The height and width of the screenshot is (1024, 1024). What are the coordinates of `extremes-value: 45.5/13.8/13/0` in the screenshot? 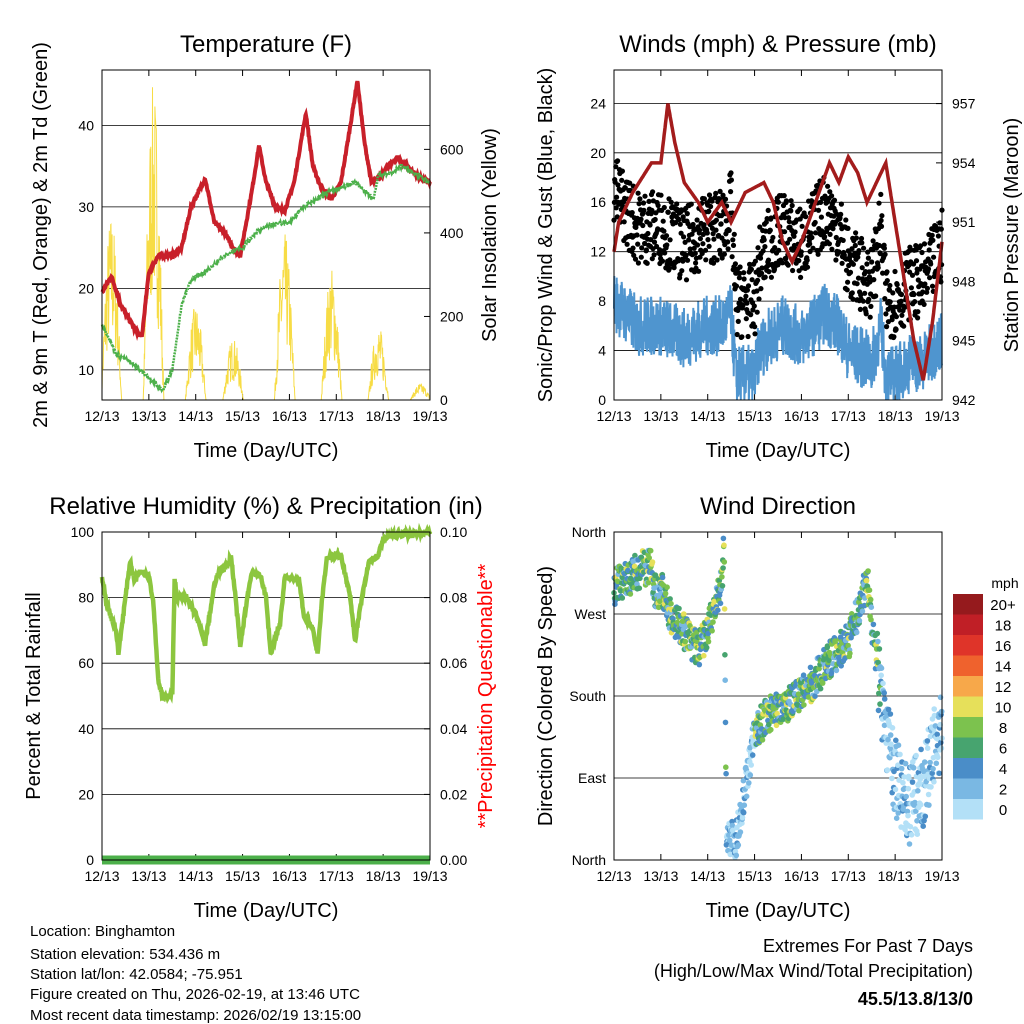 It's located at (915, 999).